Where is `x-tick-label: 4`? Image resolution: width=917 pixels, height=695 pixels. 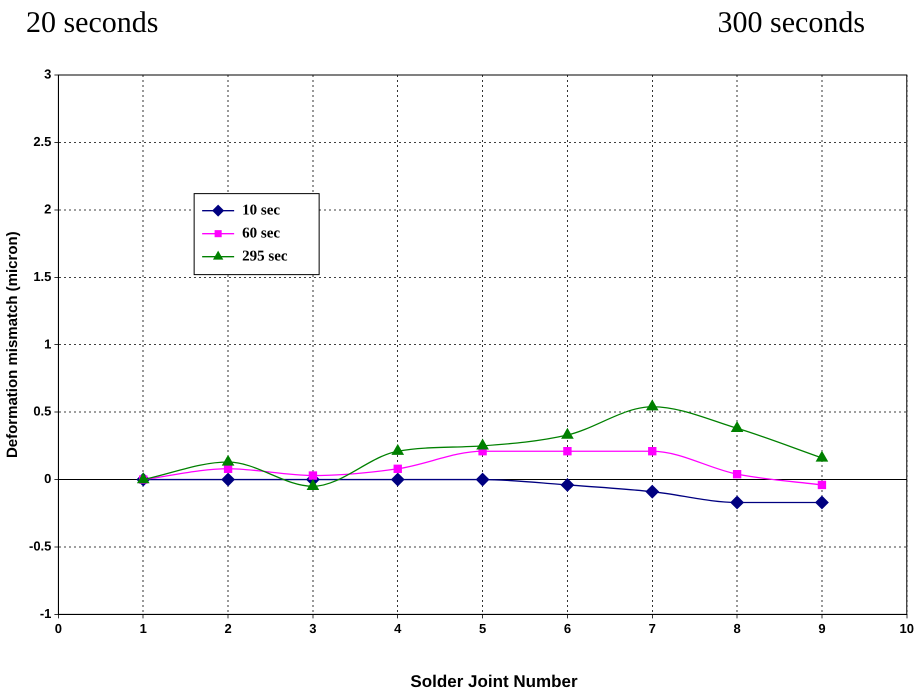 x-tick-label: 4 is located at coordinates (398, 628).